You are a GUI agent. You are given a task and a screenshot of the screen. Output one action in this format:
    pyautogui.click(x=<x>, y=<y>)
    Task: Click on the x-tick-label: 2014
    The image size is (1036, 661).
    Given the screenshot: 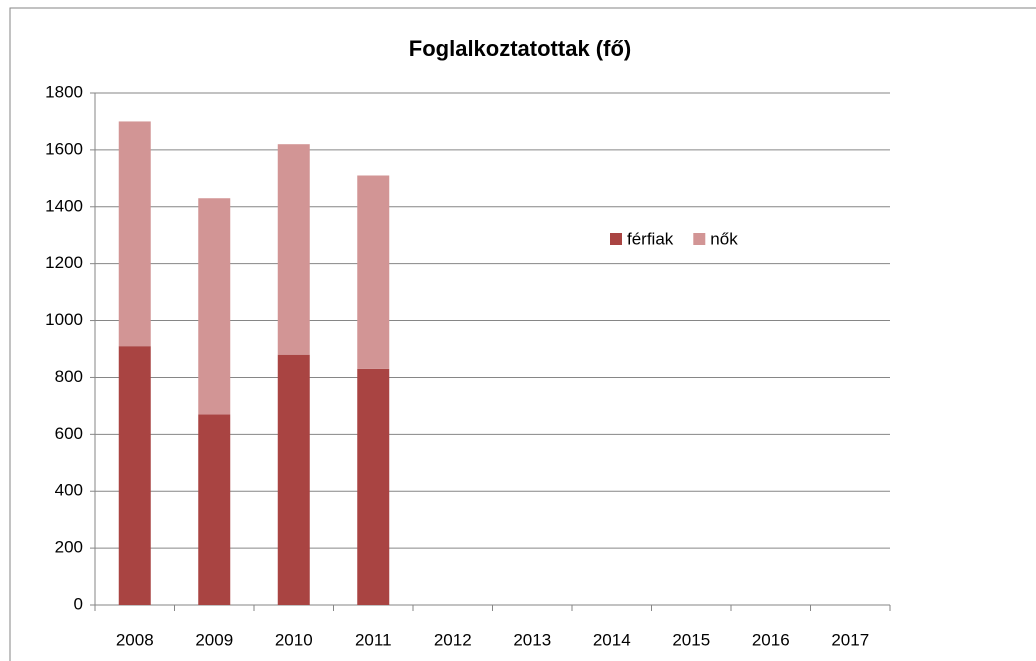 What is the action you would take?
    pyautogui.click(x=612, y=639)
    